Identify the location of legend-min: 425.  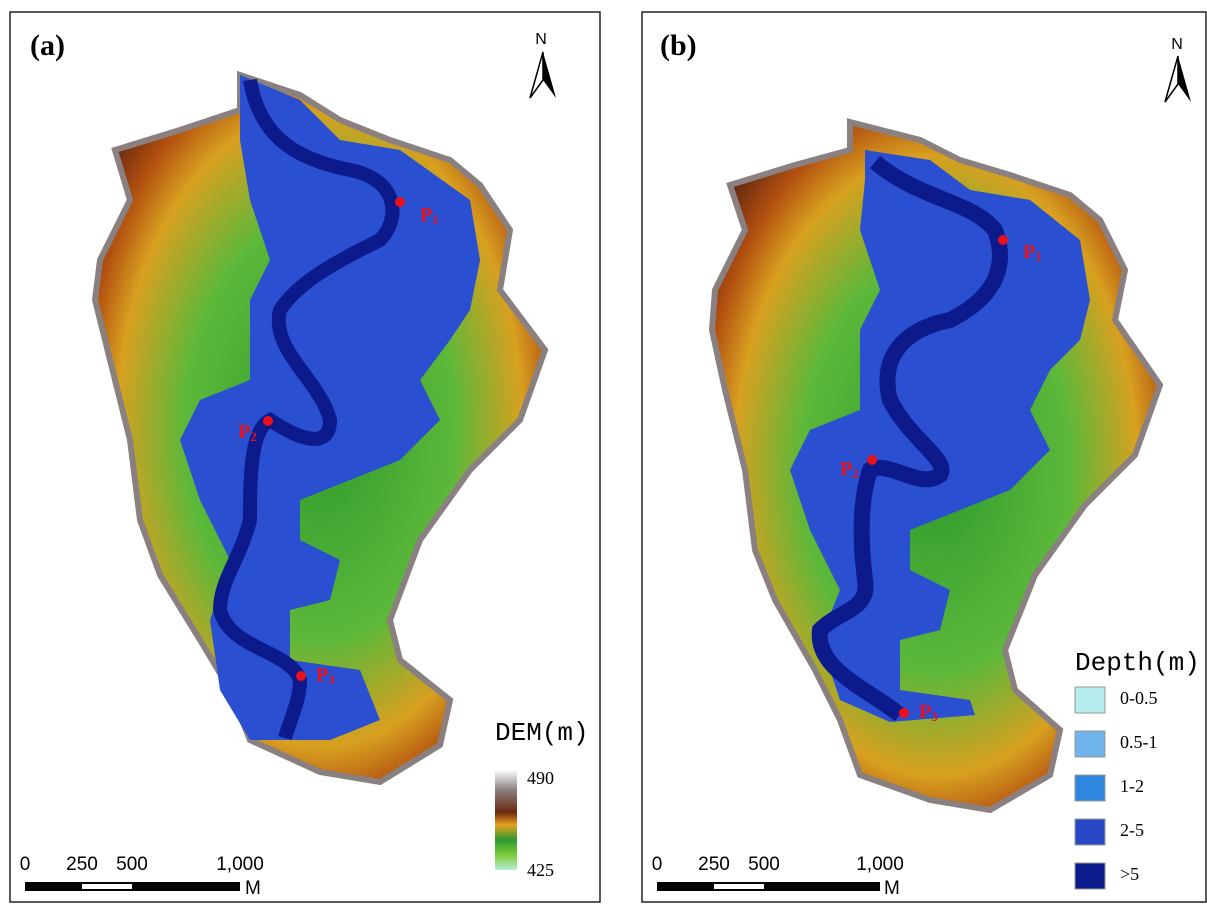
(540, 870).